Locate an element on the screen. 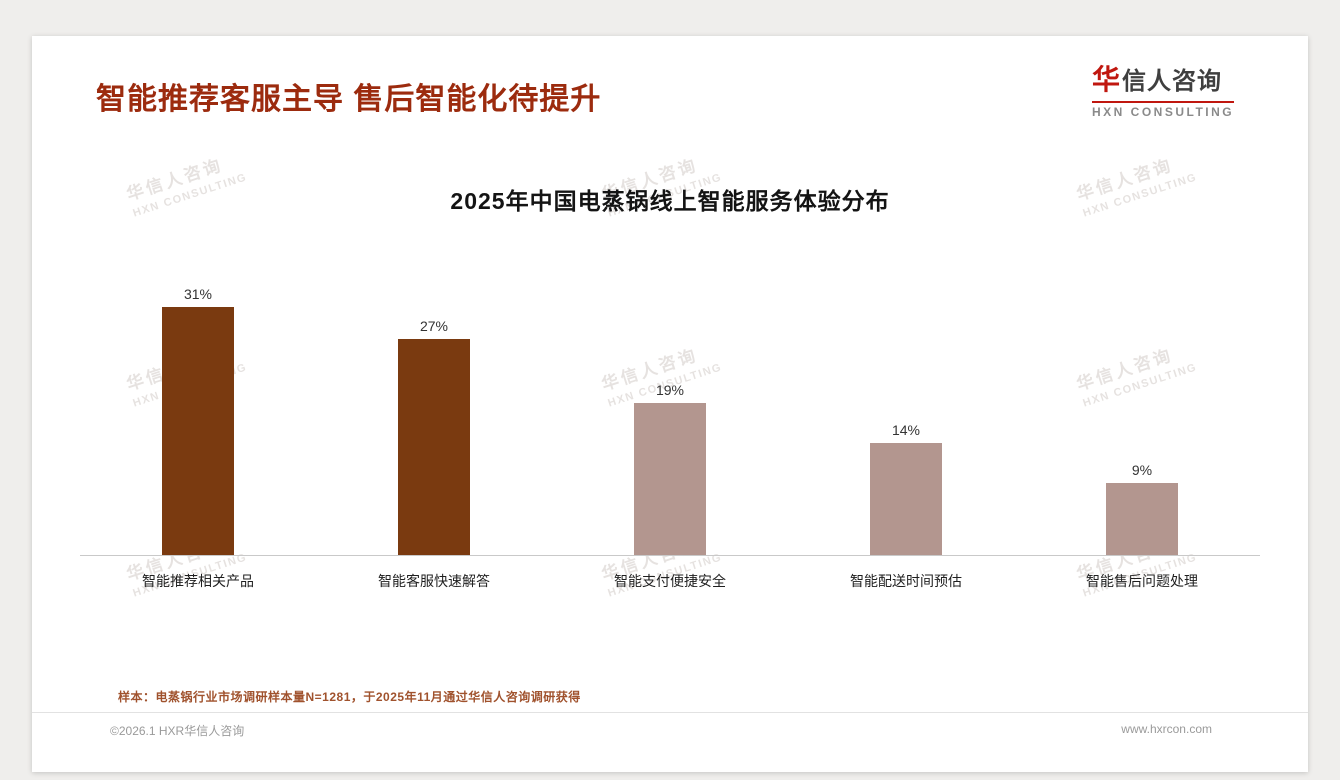 The height and width of the screenshot is (780, 1340). logo-wordmark: 华 信人咨询 is located at coordinates (1167, 78).